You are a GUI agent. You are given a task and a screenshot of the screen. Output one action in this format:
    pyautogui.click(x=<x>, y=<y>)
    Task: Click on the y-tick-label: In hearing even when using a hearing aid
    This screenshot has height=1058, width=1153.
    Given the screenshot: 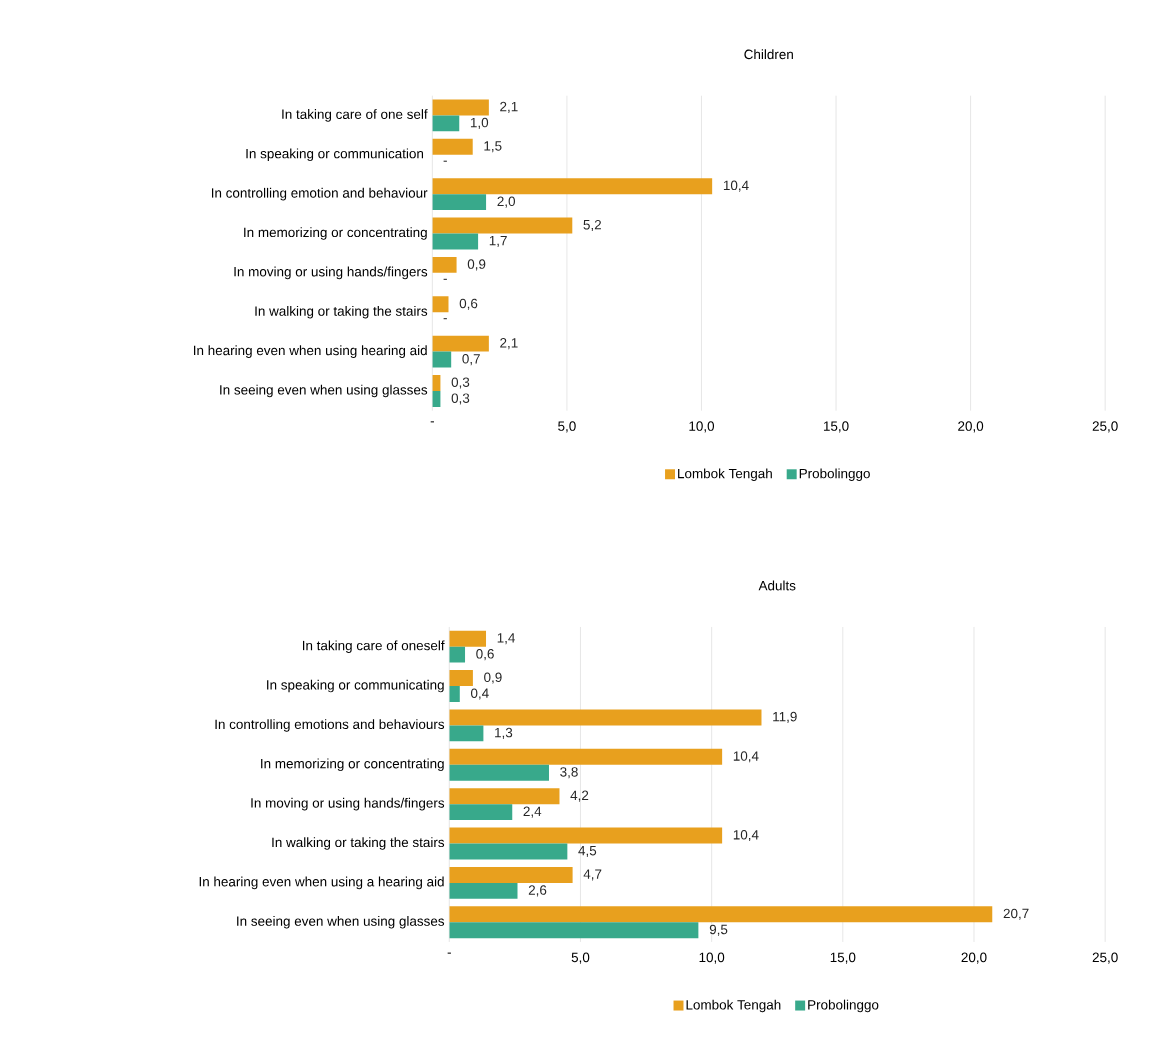 What is the action you would take?
    pyautogui.click(x=321, y=883)
    